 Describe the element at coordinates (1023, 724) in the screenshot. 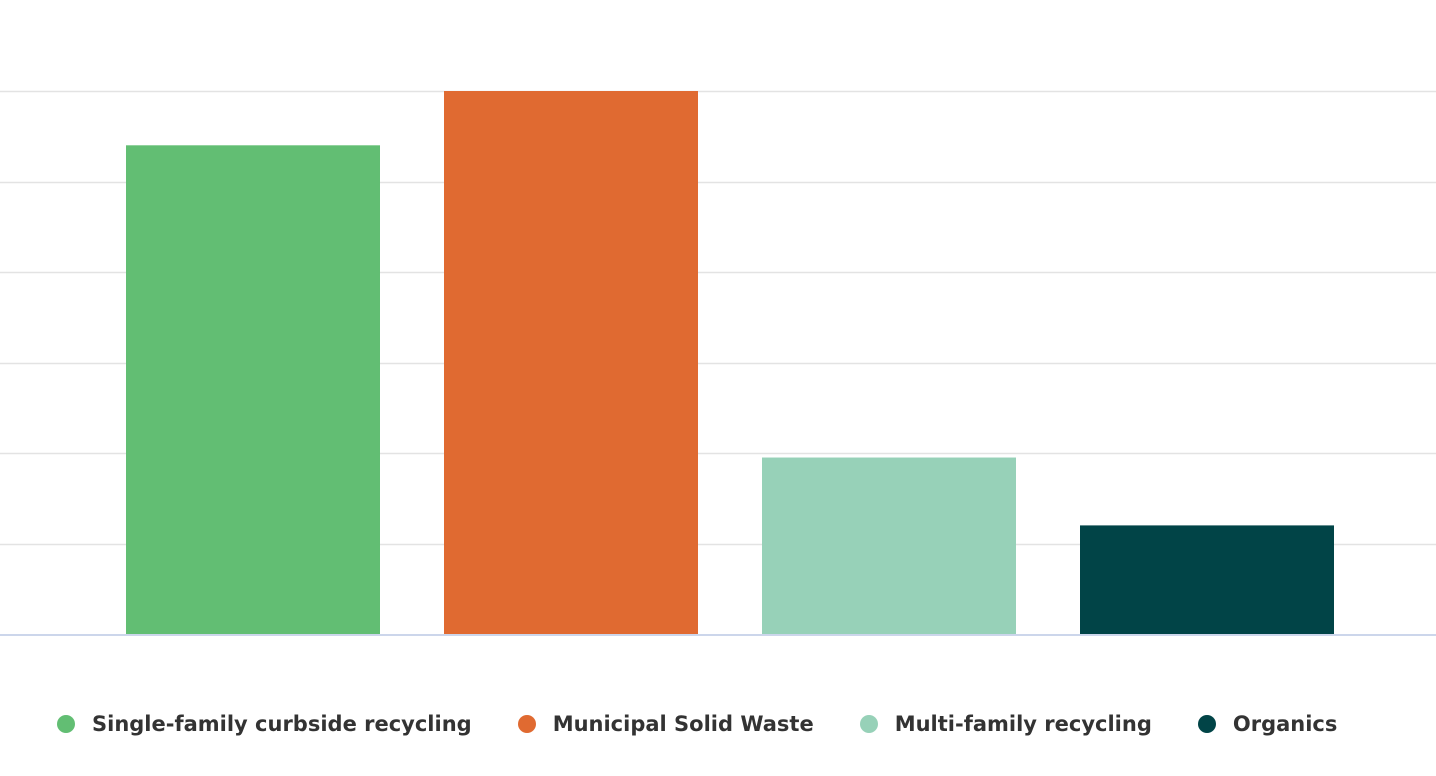

I see `legend-label: Multi-family recycling` at that location.